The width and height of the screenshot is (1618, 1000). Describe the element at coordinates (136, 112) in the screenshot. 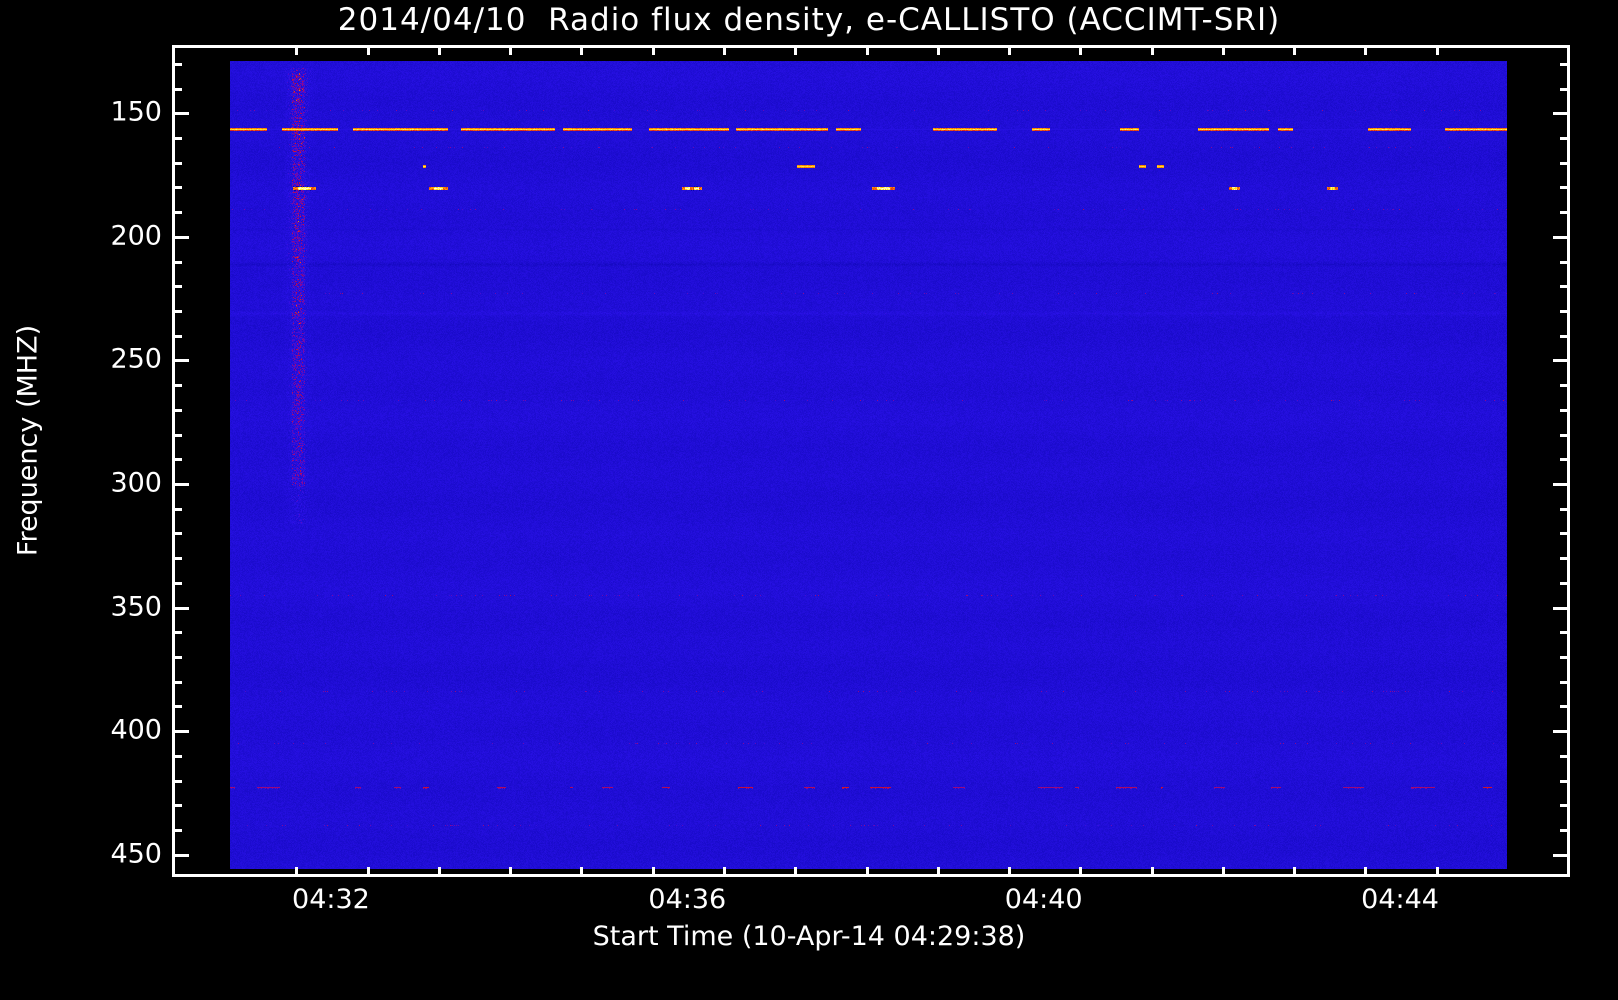

I see `y-axis-tick-label: 150` at that location.